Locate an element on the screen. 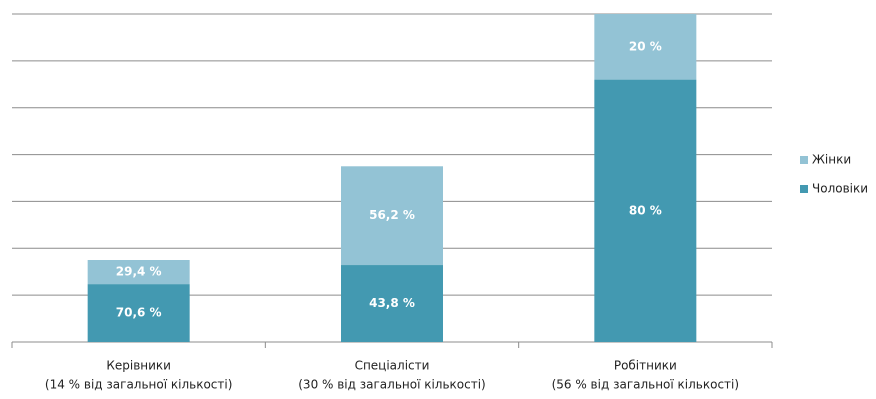 Image resolution: width=876 pixels, height=399 pixels. value-label: 20 % is located at coordinates (645, 46).